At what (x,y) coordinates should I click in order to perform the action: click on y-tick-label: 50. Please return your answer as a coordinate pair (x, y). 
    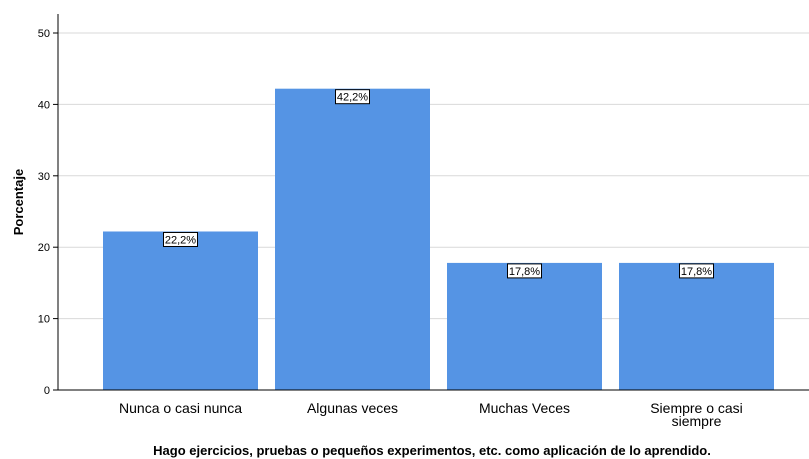
    Looking at the image, I should click on (44, 34).